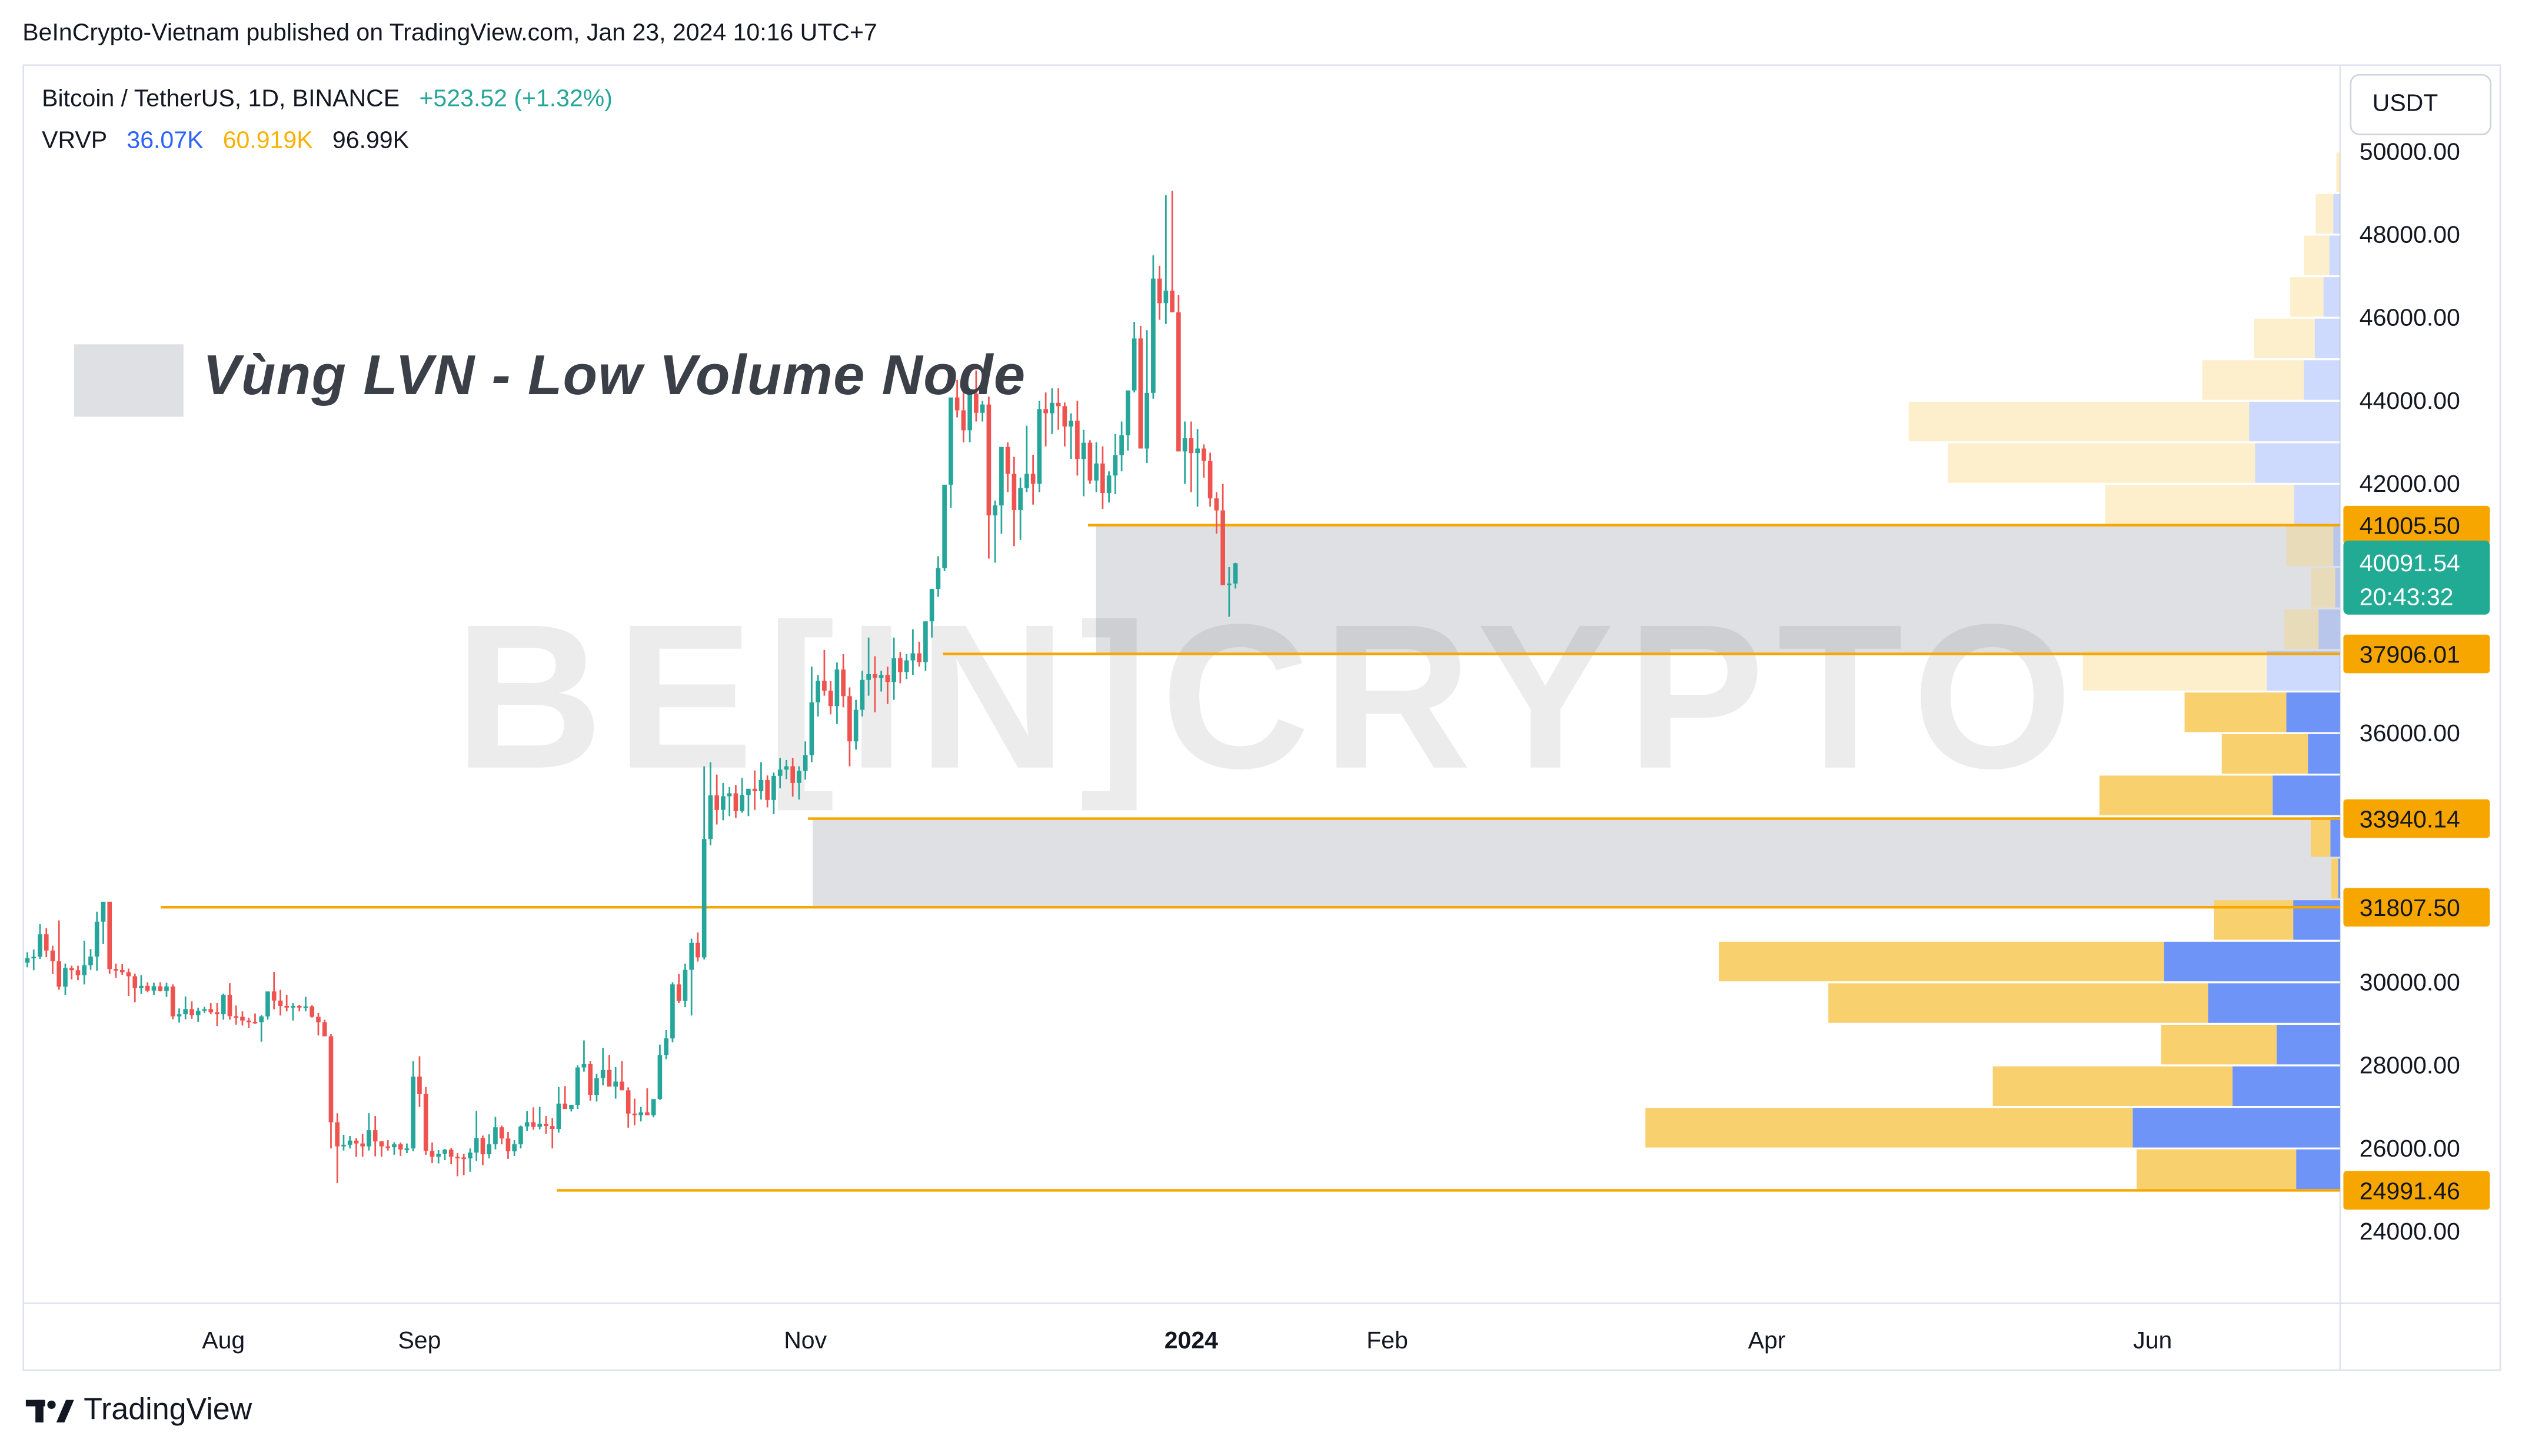 The image size is (2522, 1456). What do you see at coordinates (2410, 654) in the screenshot?
I see `level-price-label: 37906.01` at bounding box center [2410, 654].